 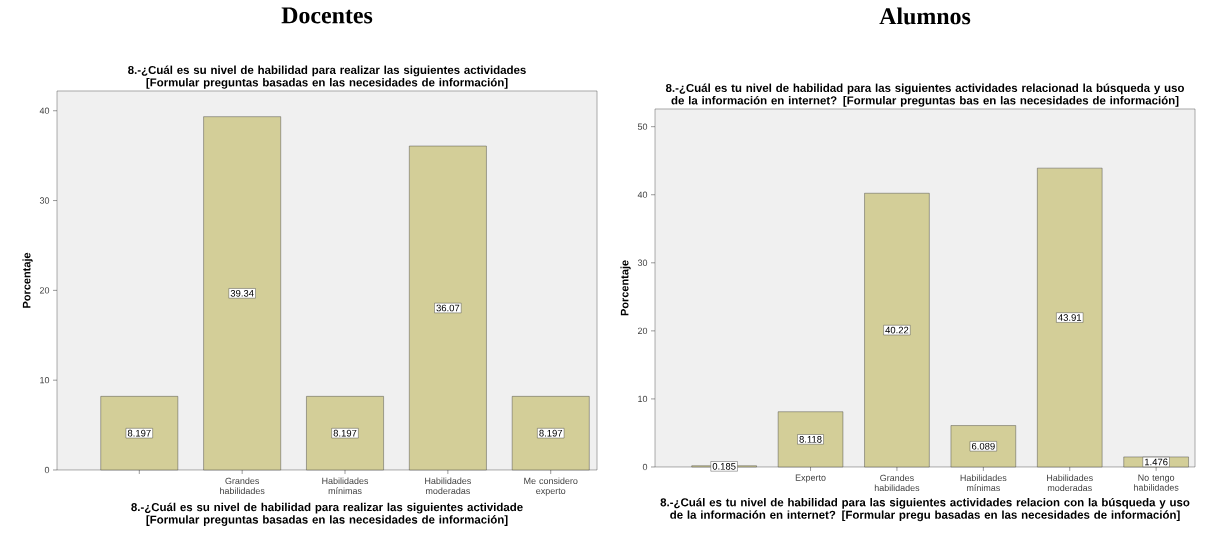 I want to click on chart-title: Docentes, so click(x=327, y=15).